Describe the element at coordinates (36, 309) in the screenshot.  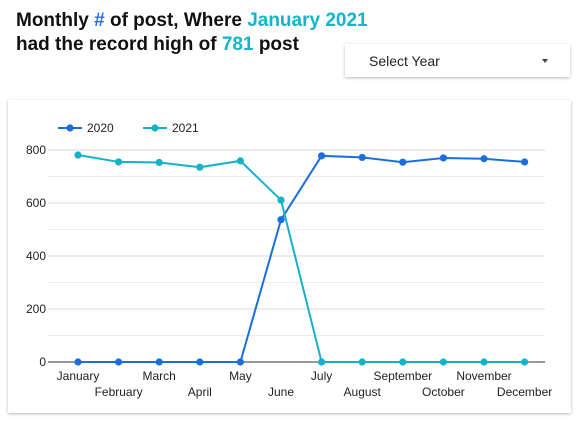
I see `y-tick-label: 200` at that location.